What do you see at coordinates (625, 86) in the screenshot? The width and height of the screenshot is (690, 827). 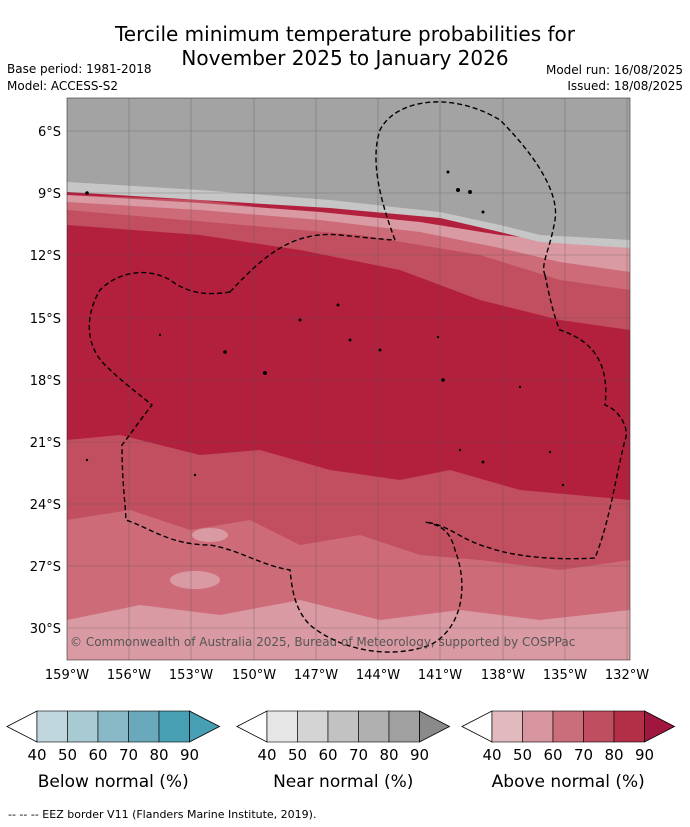 I see `issued-date: Issued: 18/08/2025` at bounding box center [625, 86].